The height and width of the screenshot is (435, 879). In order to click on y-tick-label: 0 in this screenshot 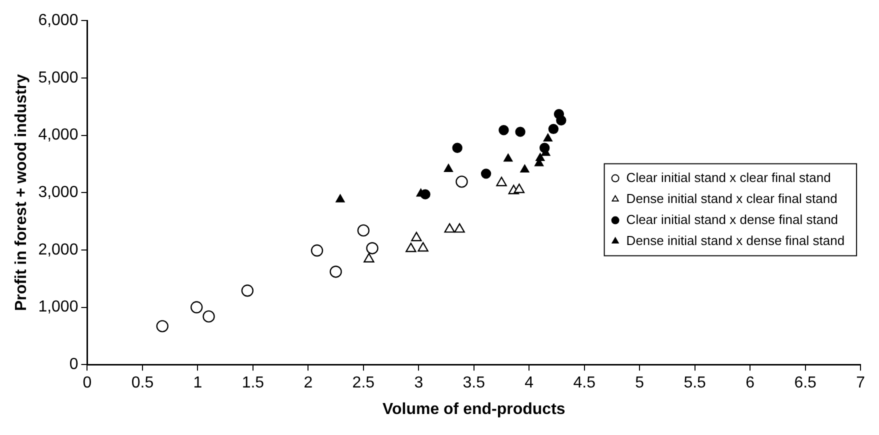, I will do `click(73, 365)`.